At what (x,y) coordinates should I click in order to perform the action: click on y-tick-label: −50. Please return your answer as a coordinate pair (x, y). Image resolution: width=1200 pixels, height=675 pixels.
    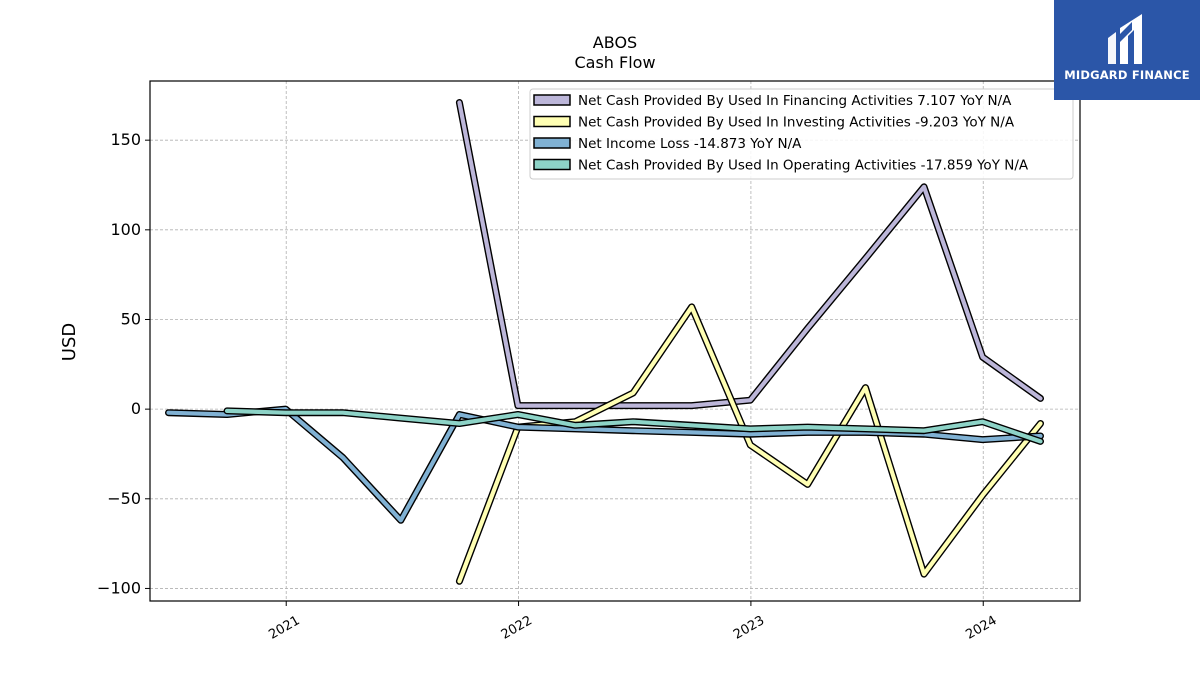
    Looking at the image, I should click on (124, 498).